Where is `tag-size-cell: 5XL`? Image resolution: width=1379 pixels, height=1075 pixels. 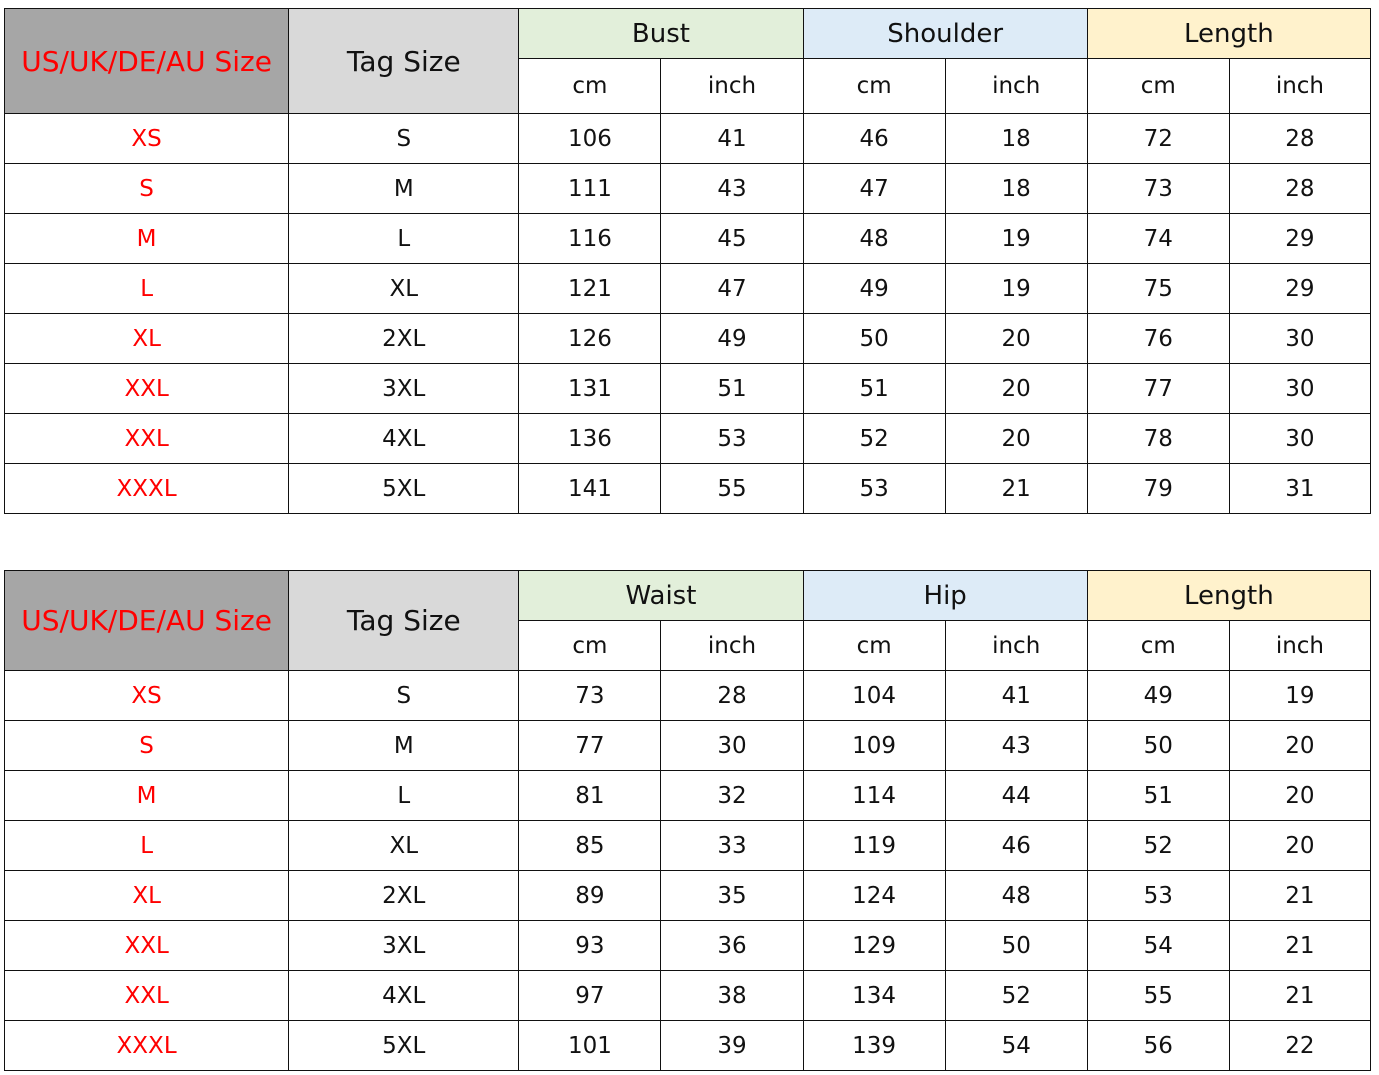
tag-size-cell: 5XL is located at coordinates (404, 1045).